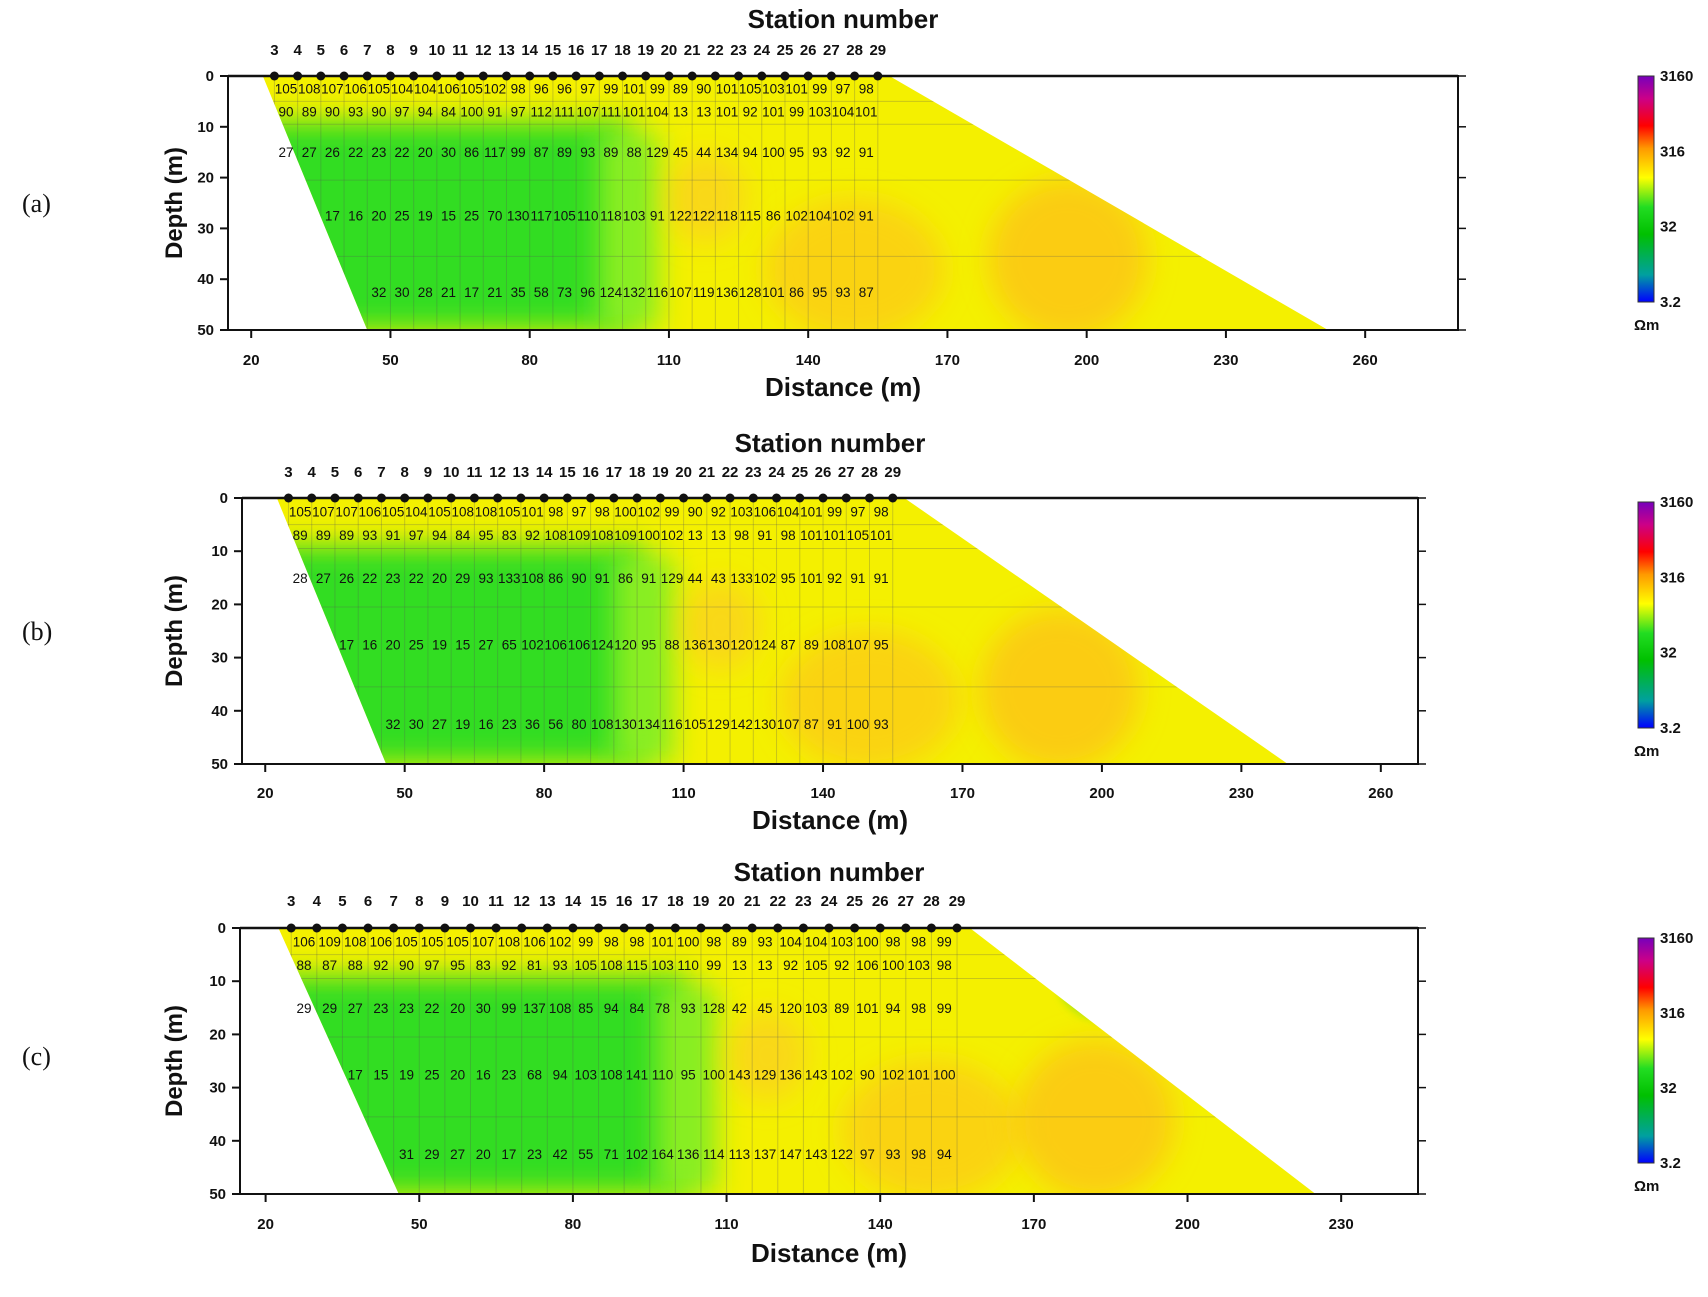 The width and height of the screenshot is (1708, 1297). What do you see at coordinates (486, 578) in the screenshot?
I see `cell-value: 93` at bounding box center [486, 578].